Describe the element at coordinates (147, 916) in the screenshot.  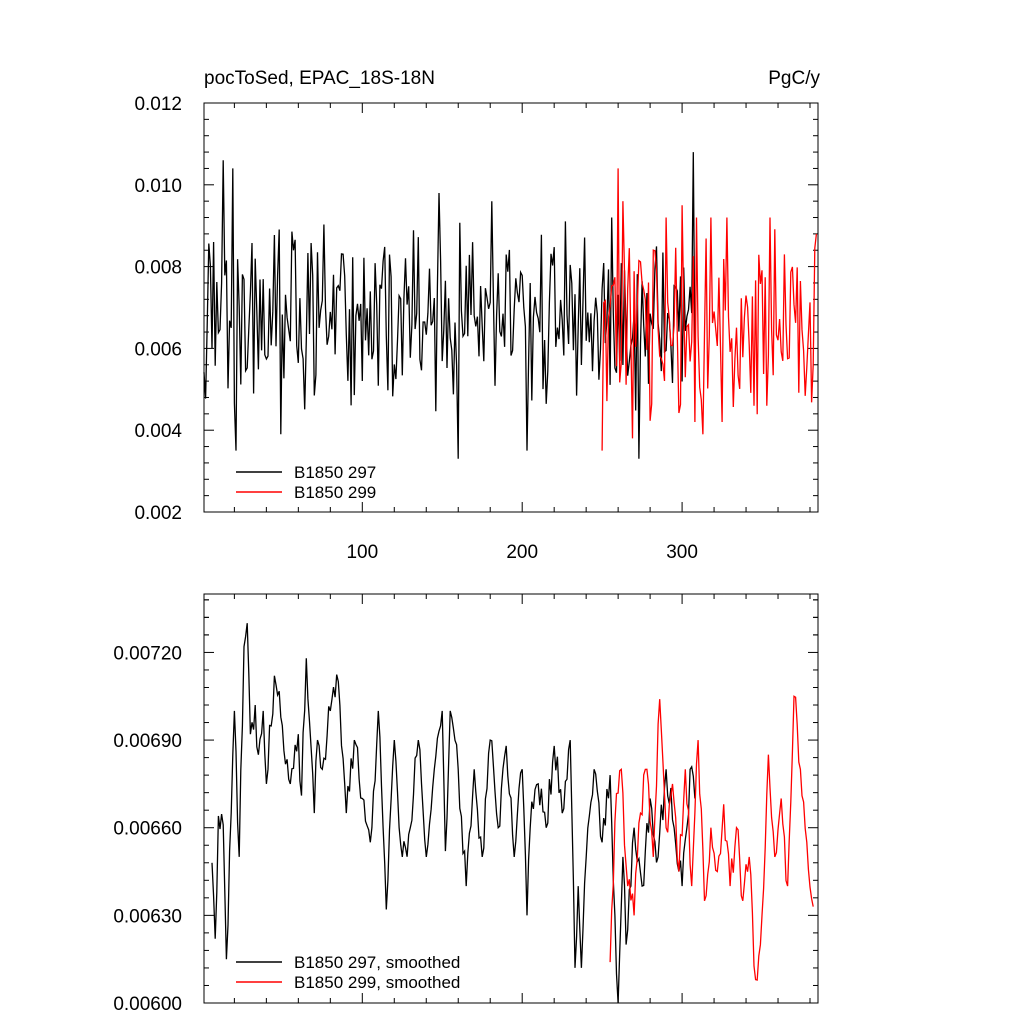
I see `y-tick-label: 0.00630` at that location.